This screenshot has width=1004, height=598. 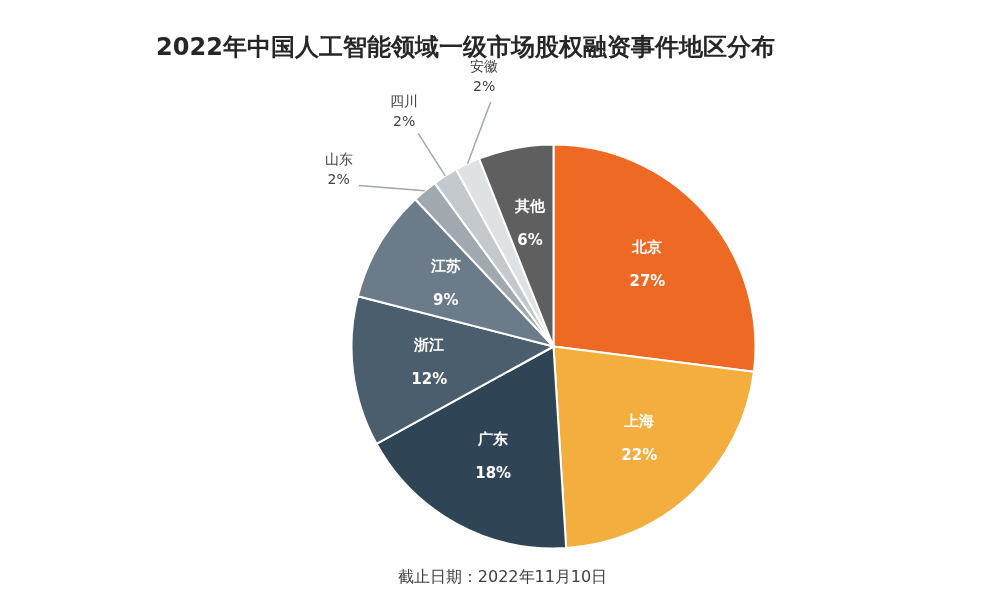 I want to click on text: 截止日期：2022年11月10日, so click(x=502, y=576).